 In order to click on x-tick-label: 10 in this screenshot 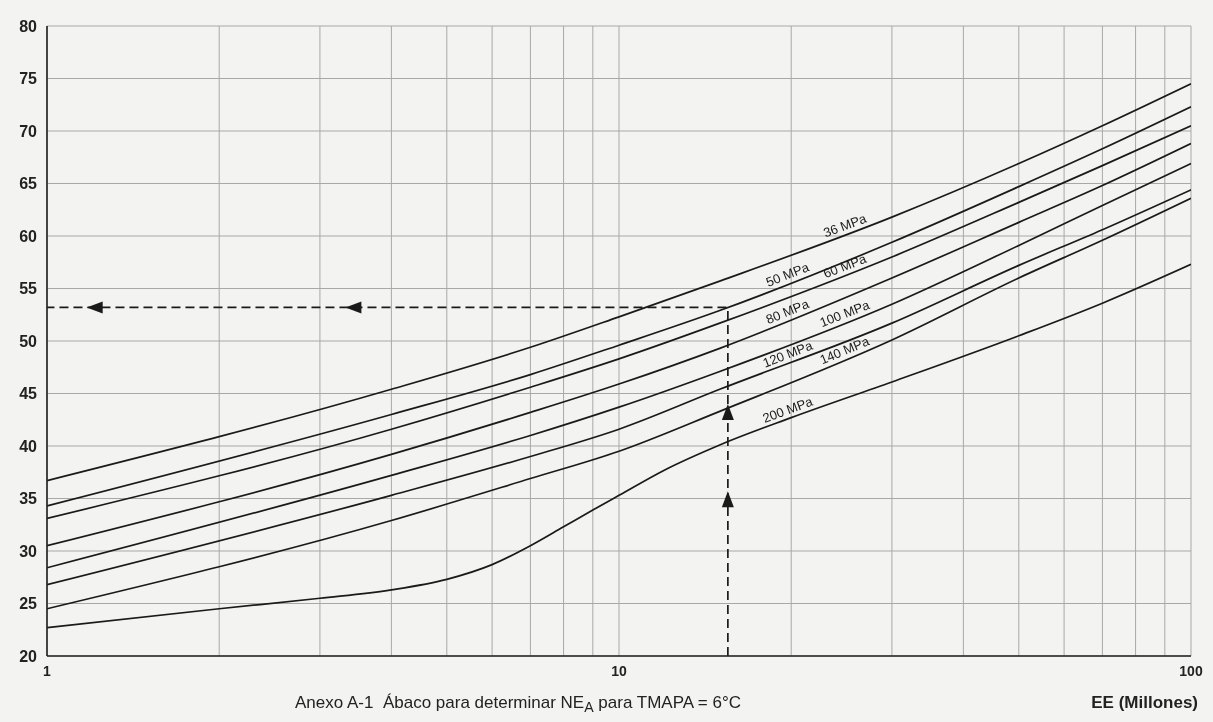, I will do `click(619, 670)`.